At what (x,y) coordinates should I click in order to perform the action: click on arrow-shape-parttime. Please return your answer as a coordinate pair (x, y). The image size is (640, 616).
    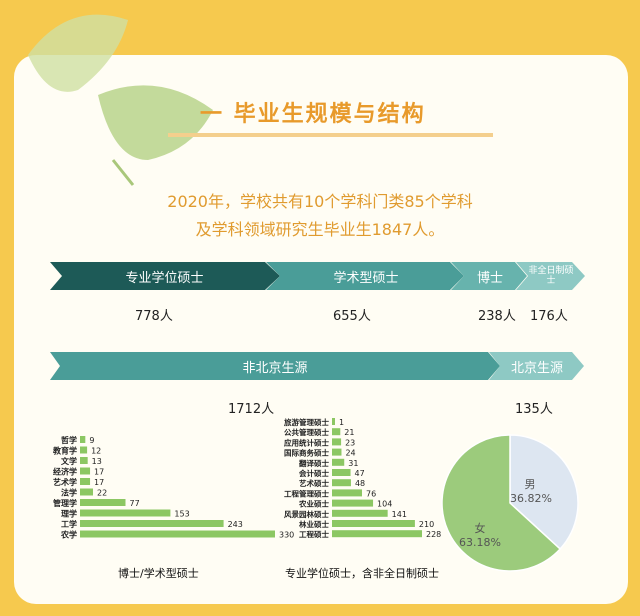
    Looking at the image, I should click on (550, 276).